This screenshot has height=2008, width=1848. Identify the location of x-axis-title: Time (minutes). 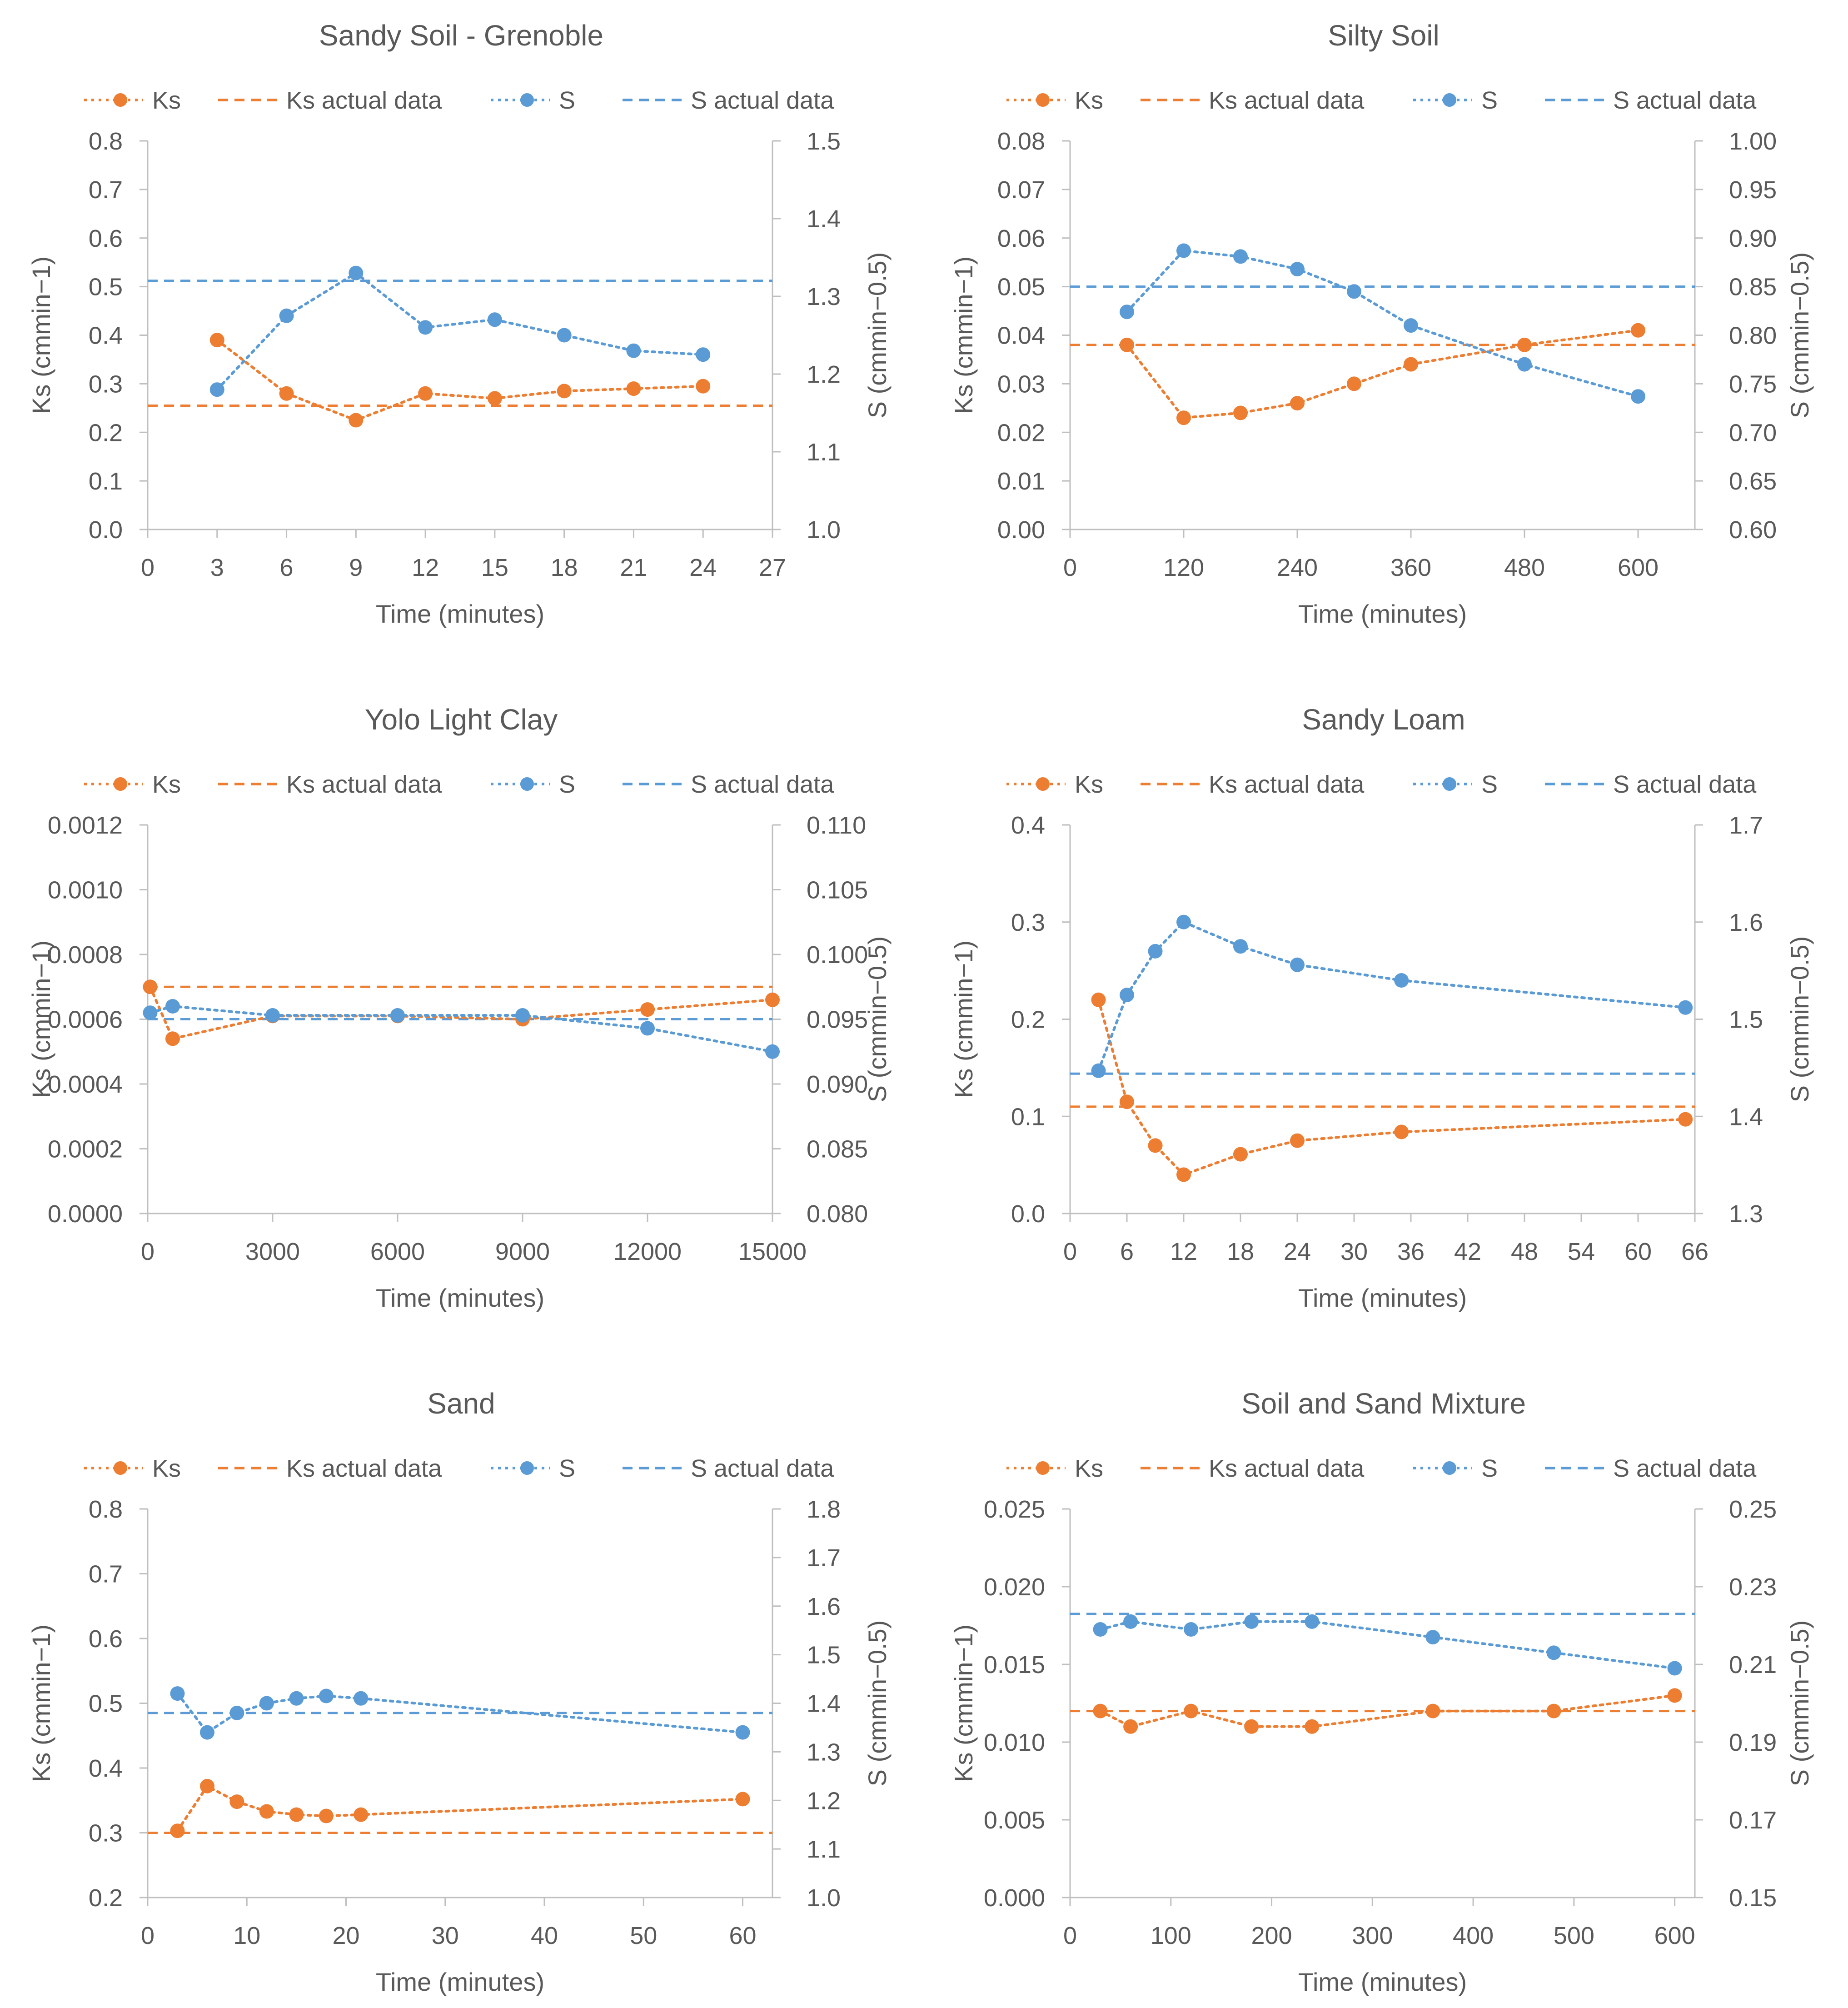
(1382, 1982).